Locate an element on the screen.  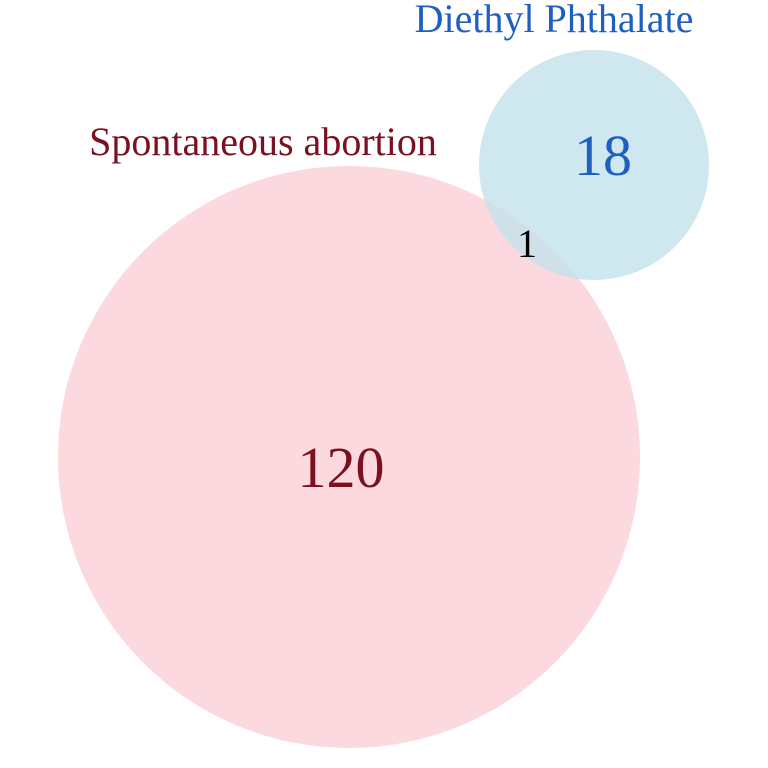
diethyl-phthalate-circle is located at coordinates (594, 165).